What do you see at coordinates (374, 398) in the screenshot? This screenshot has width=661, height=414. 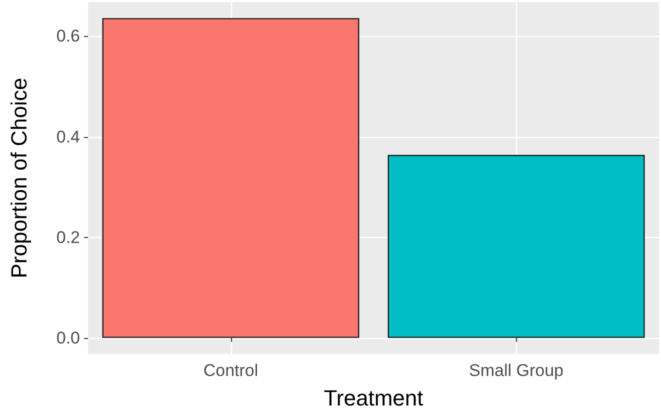 I see `x-axis-title: Treatment` at bounding box center [374, 398].